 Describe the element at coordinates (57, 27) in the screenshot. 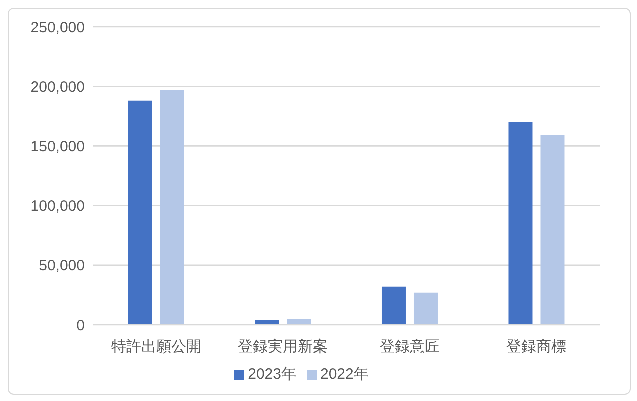

I see `y-tick-label: 250,000` at that location.